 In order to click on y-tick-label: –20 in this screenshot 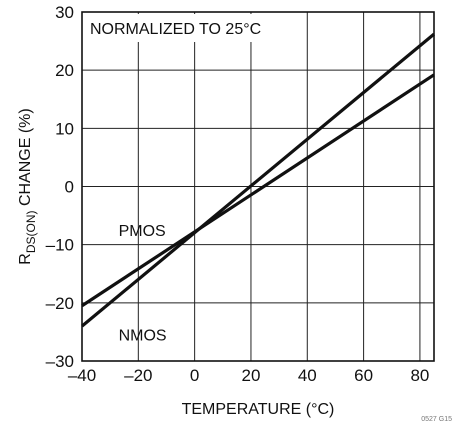, I will do `click(60, 303)`.